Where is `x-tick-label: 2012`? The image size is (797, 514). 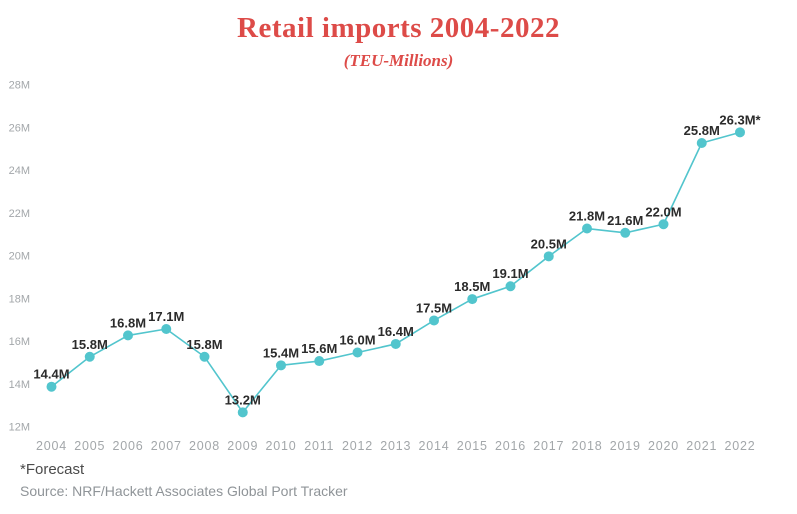
x-tick-label: 2012 is located at coordinates (357, 446).